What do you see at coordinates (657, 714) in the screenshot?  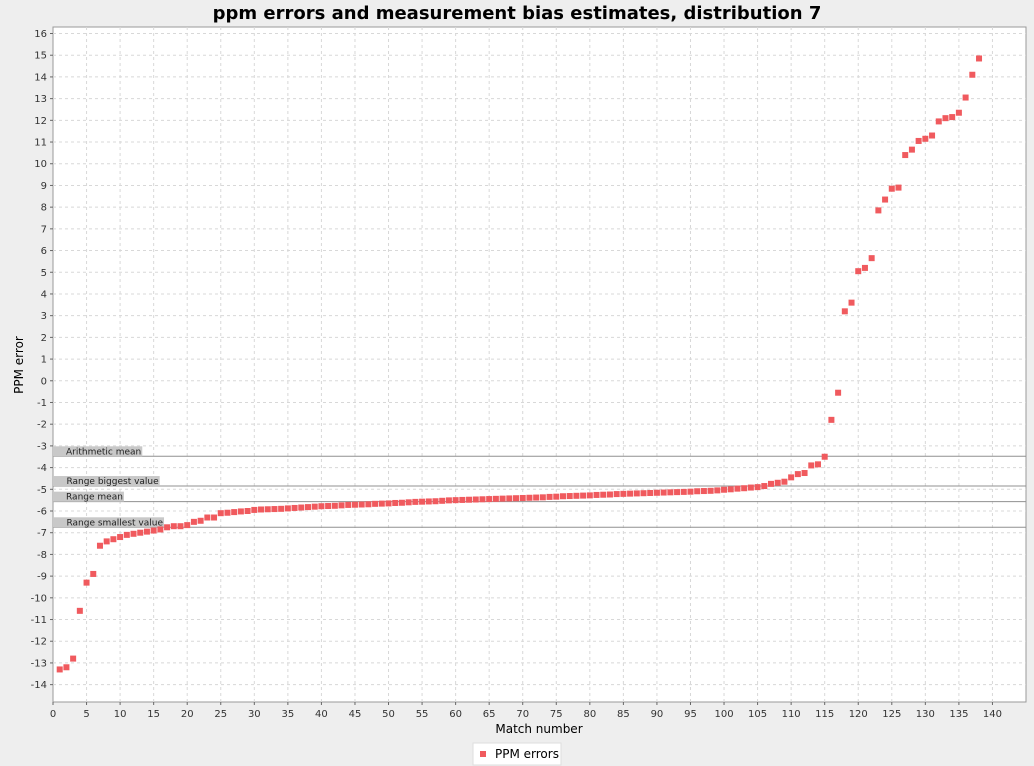 I see `x-tick-label: 90` at bounding box center [657, 714].